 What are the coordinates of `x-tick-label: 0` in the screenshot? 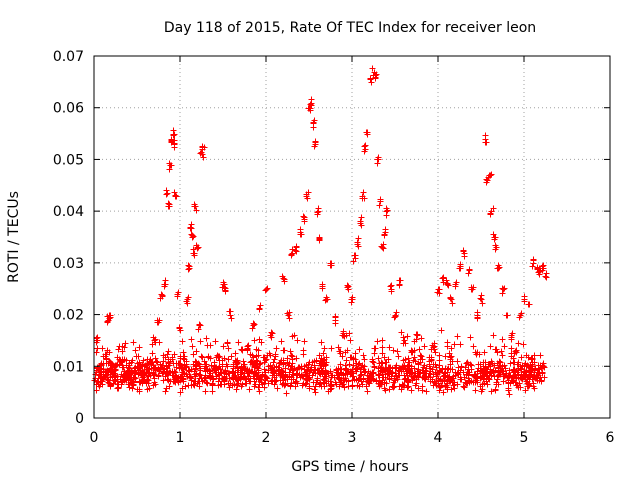 It's located at (94, 438).